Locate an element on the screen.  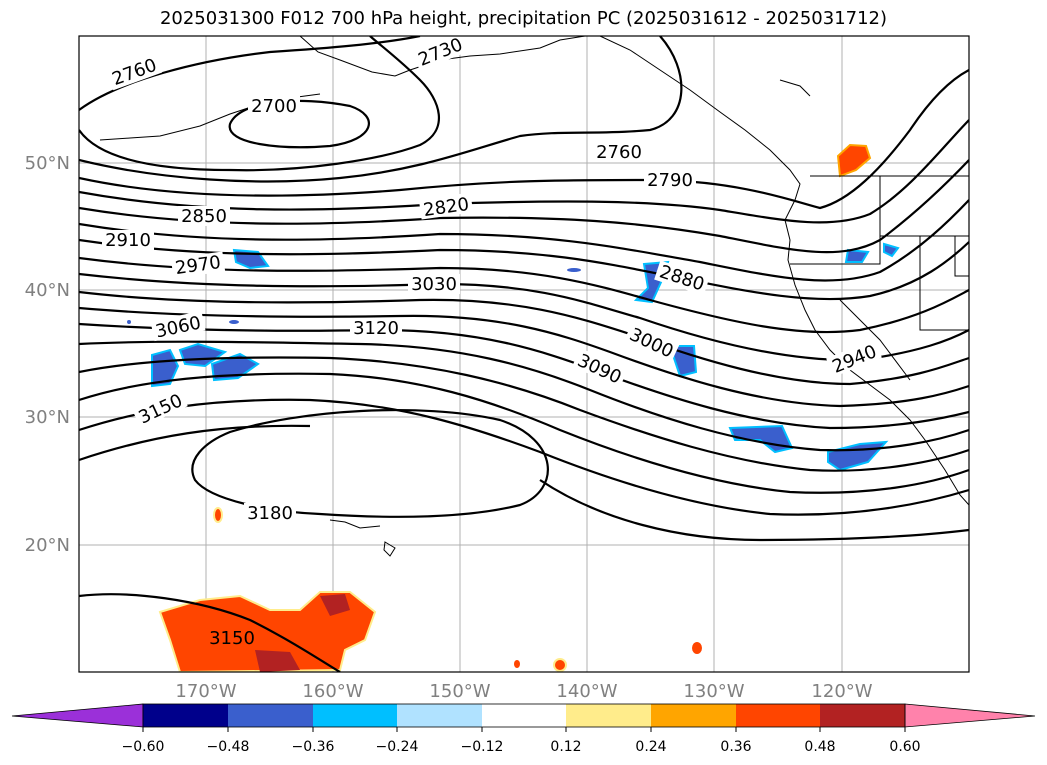
longitude-labels: 170°W 160°W 150°W 140°W 130°W 120°W is located at coordinates (523, 691).